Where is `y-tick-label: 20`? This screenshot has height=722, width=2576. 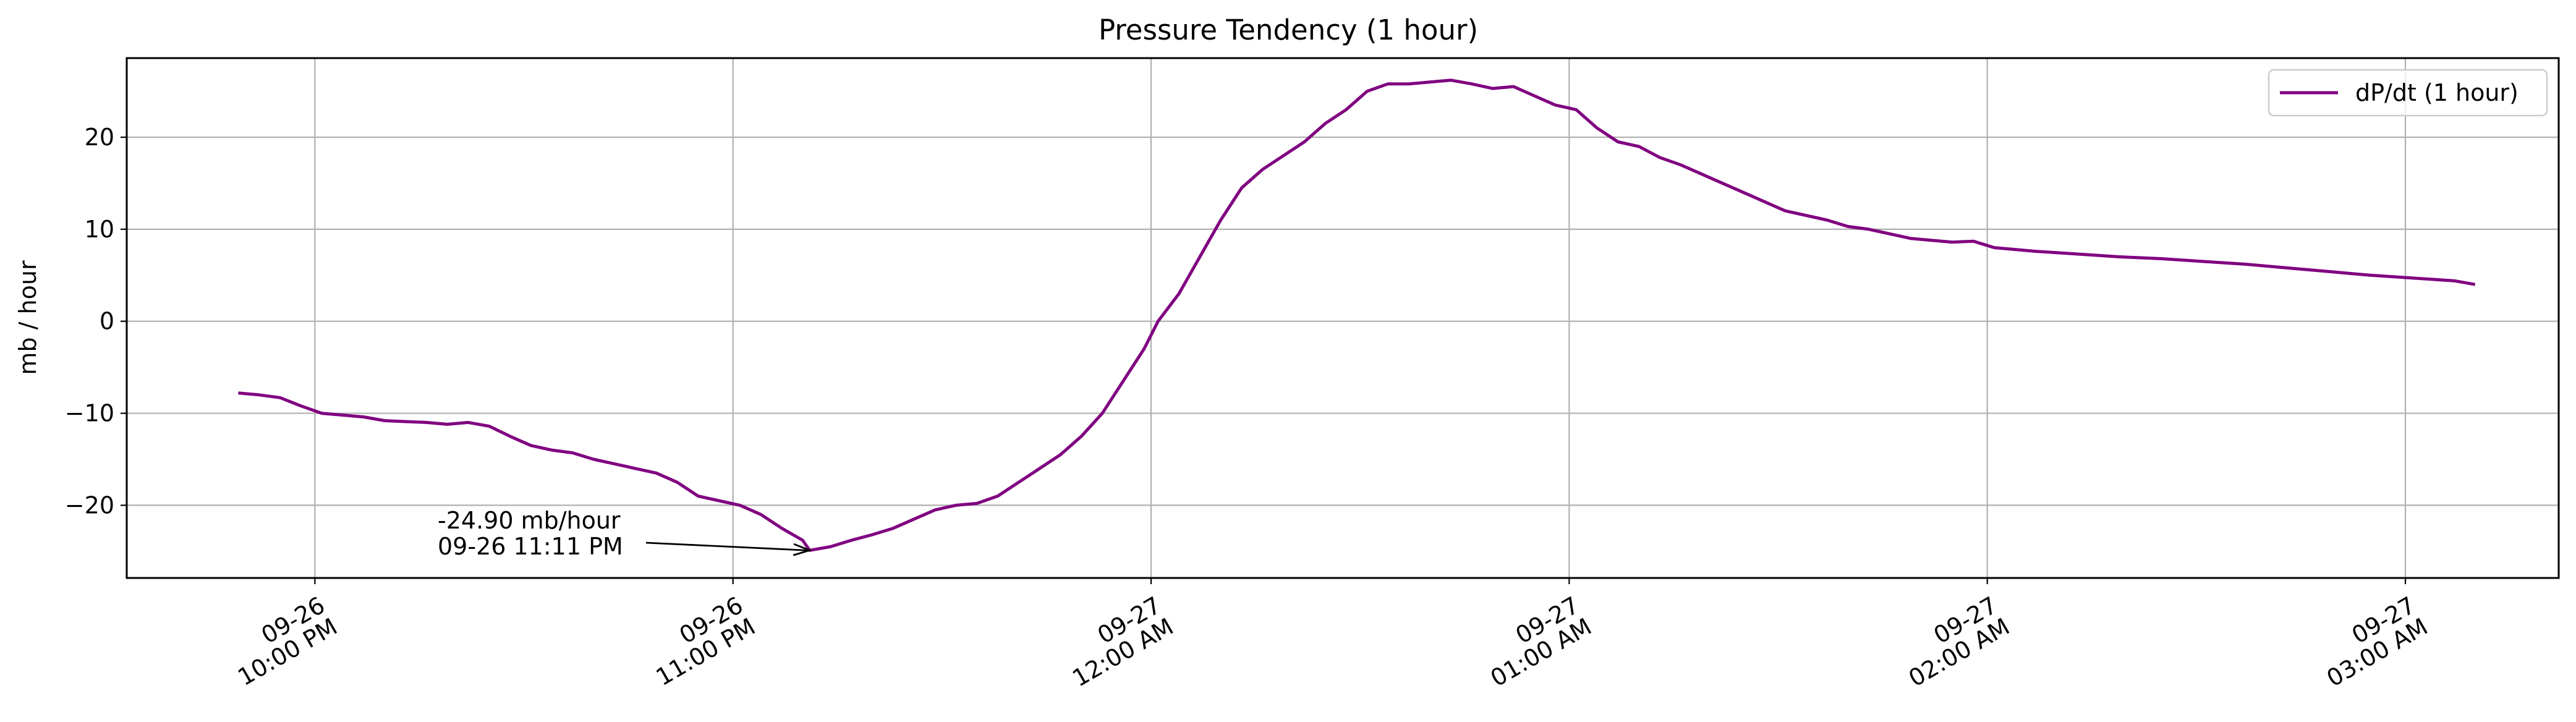 y-tick-label: 20 is located at coordinates (99, 137).